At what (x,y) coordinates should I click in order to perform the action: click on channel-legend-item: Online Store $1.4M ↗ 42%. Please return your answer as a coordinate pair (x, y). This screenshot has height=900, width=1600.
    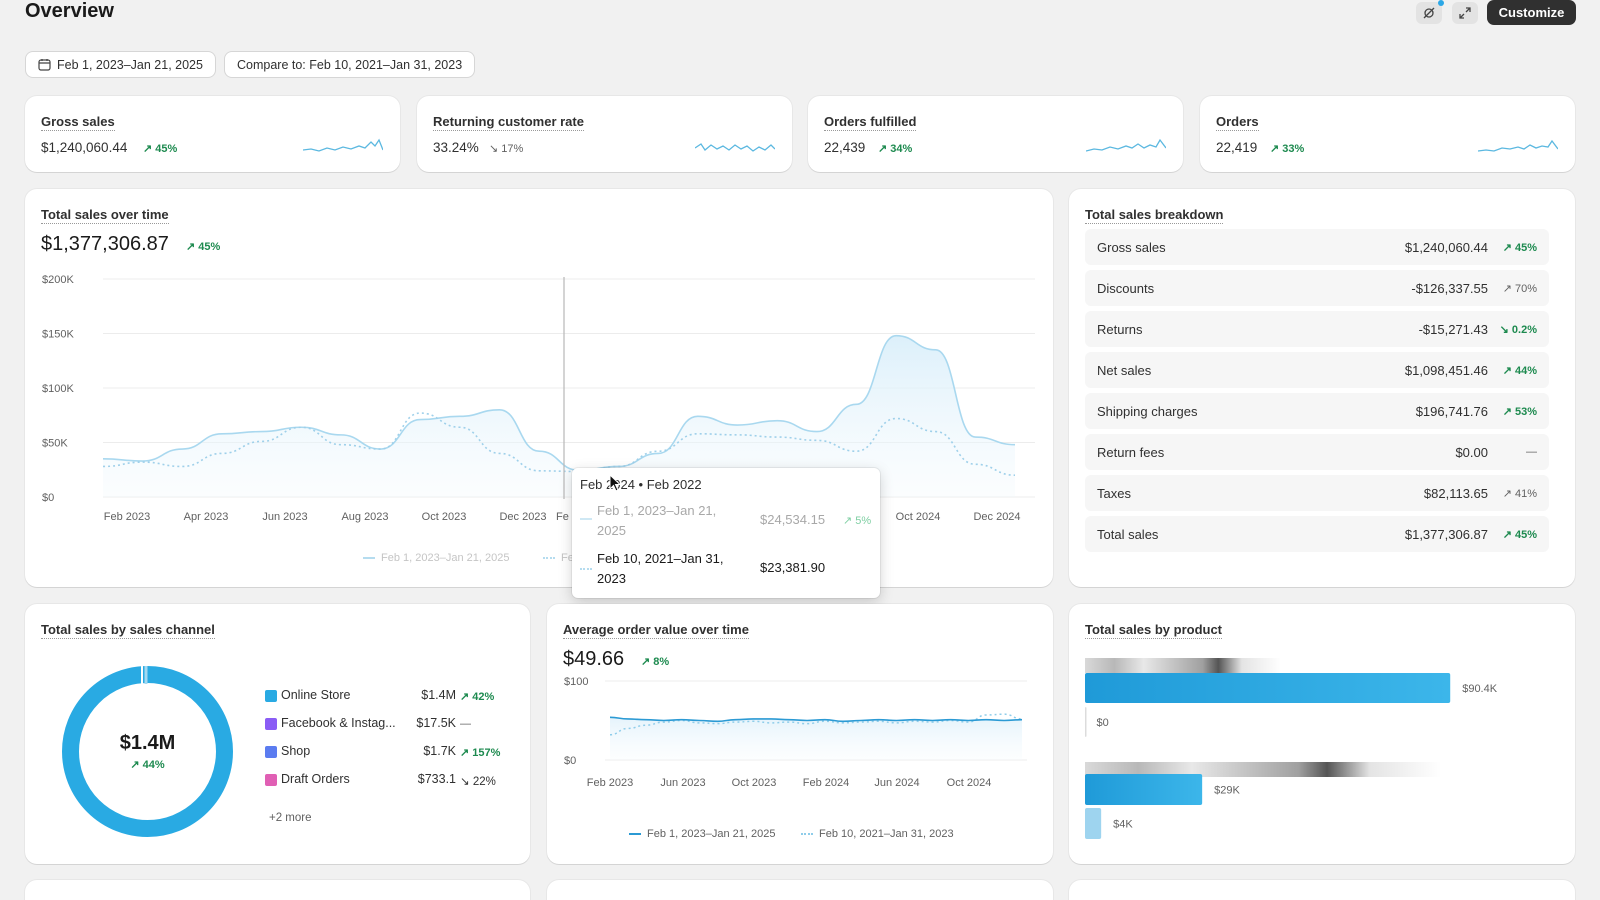
    Looking at the image, I should click on (277, 698).